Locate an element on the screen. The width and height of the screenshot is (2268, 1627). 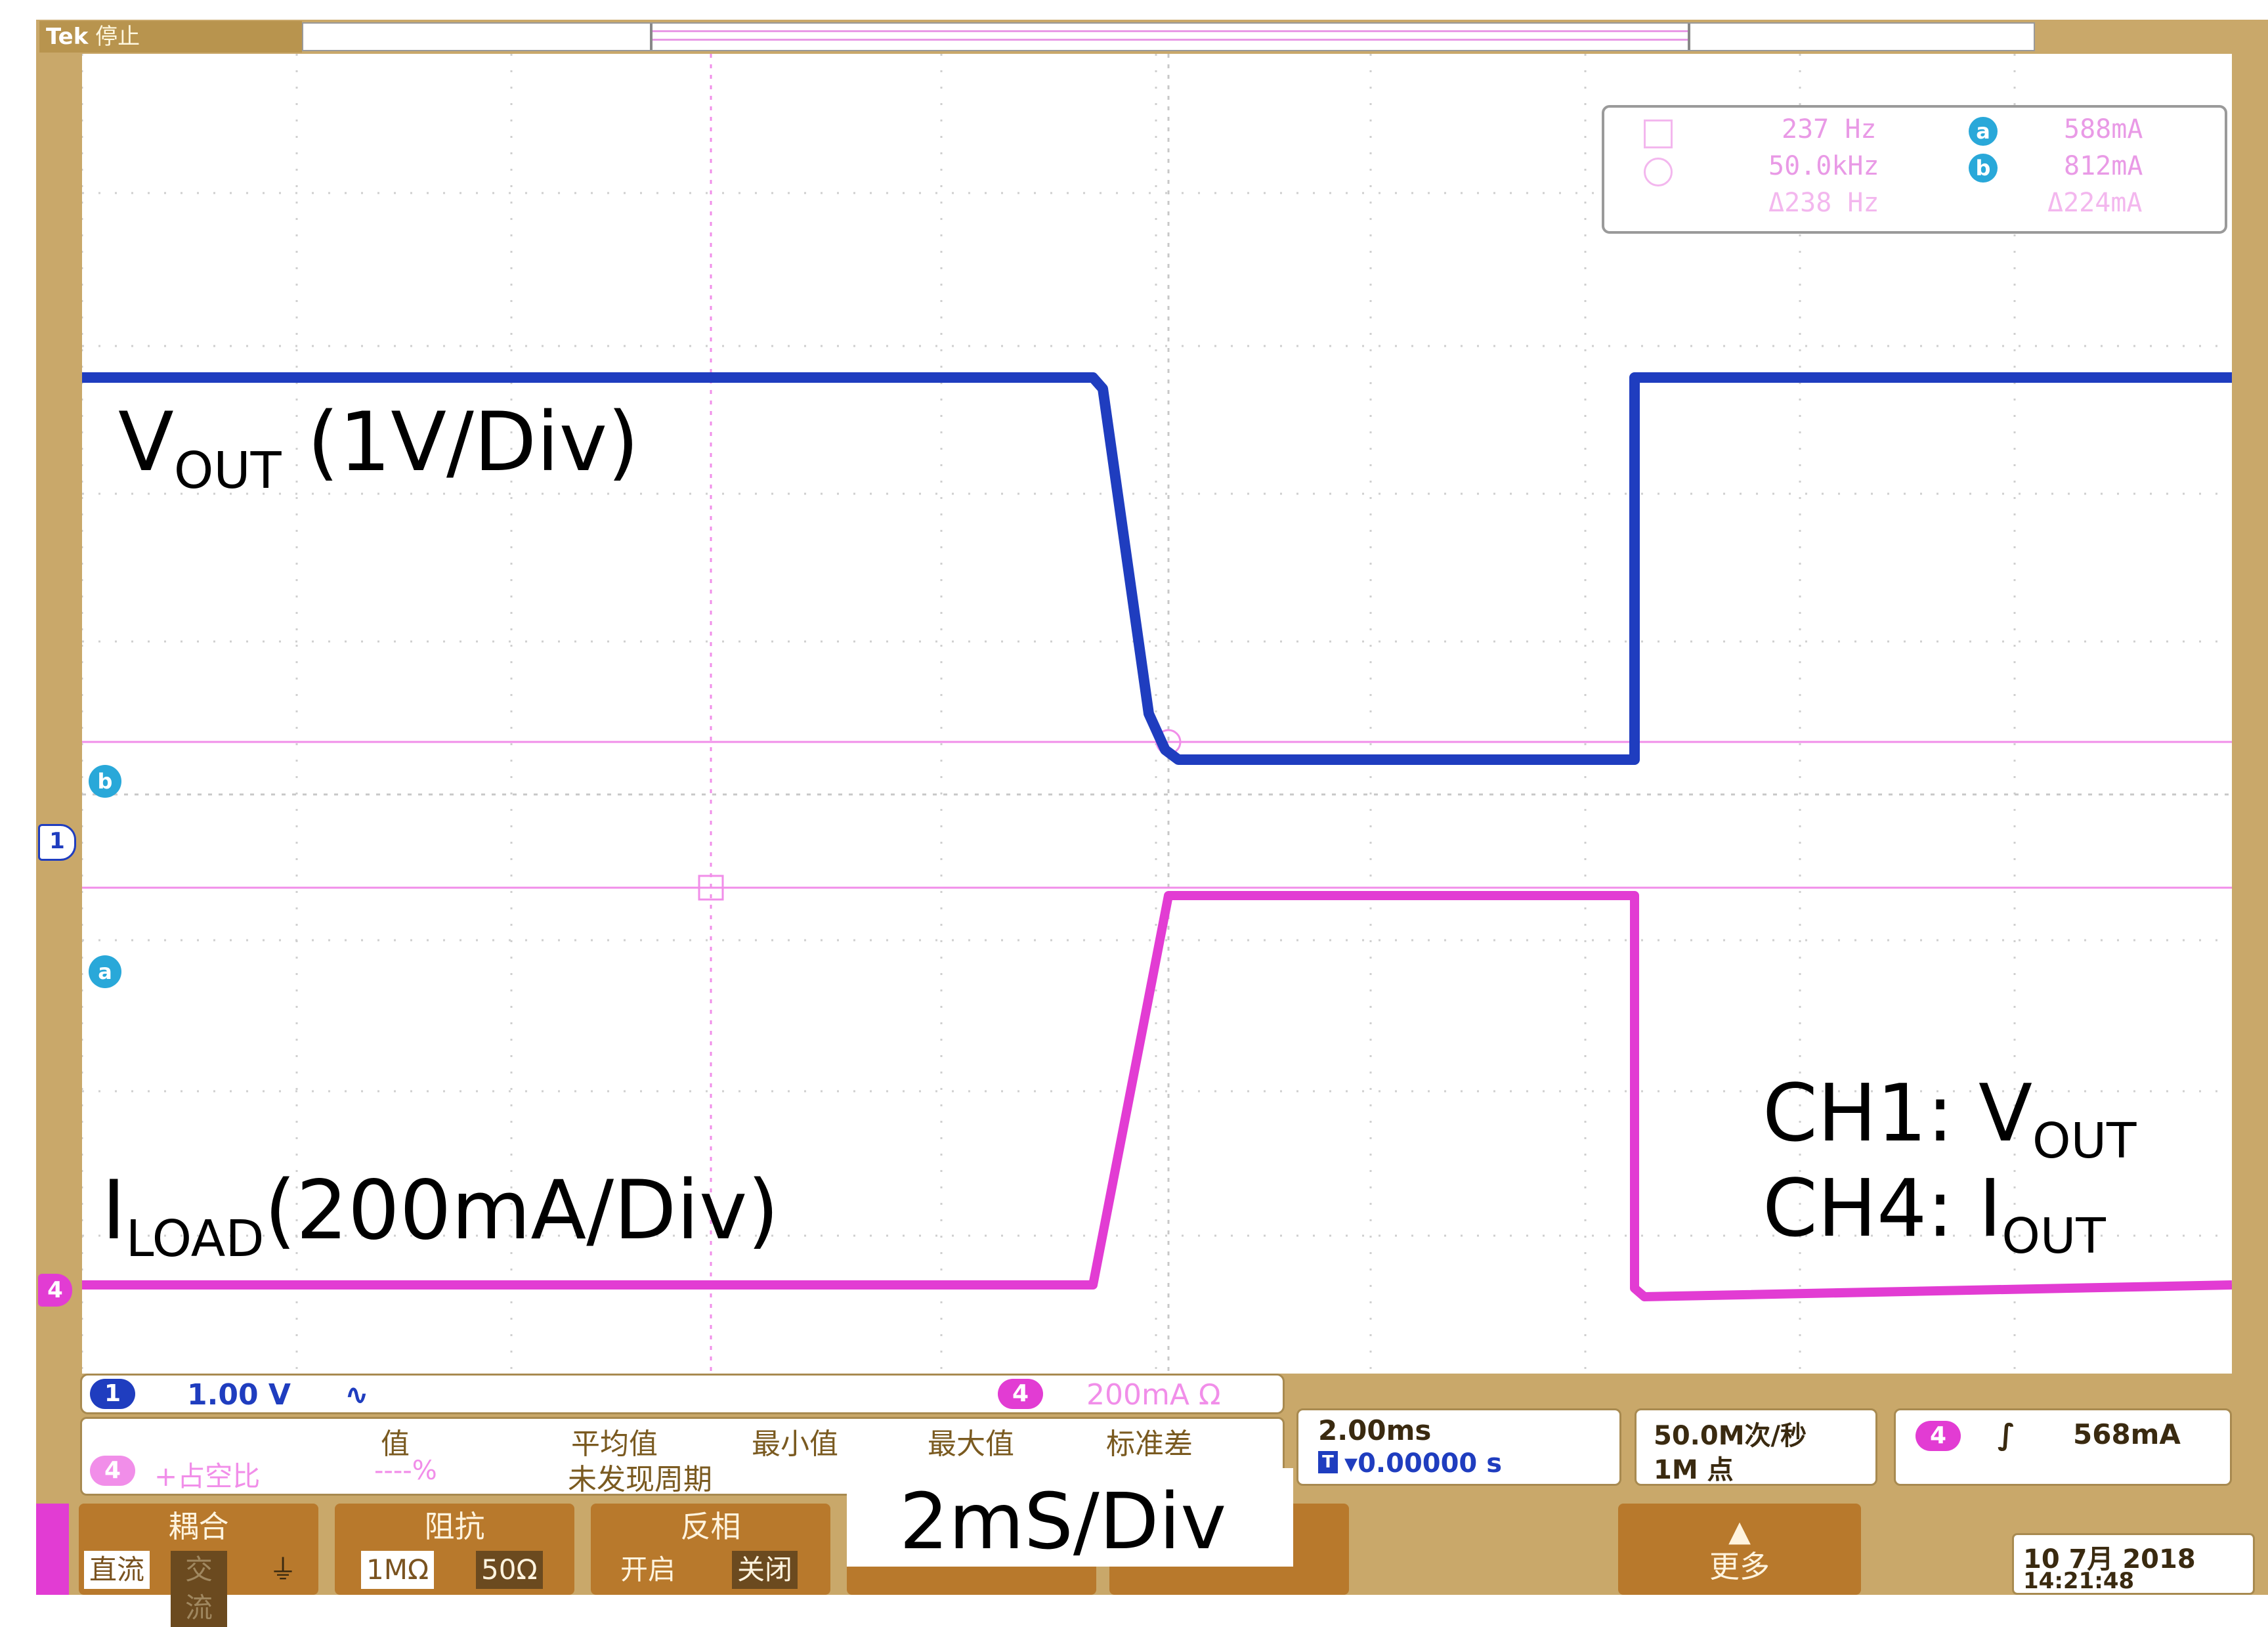
trigger-source-badge: 4 is located at coordinates (1938, 1436).